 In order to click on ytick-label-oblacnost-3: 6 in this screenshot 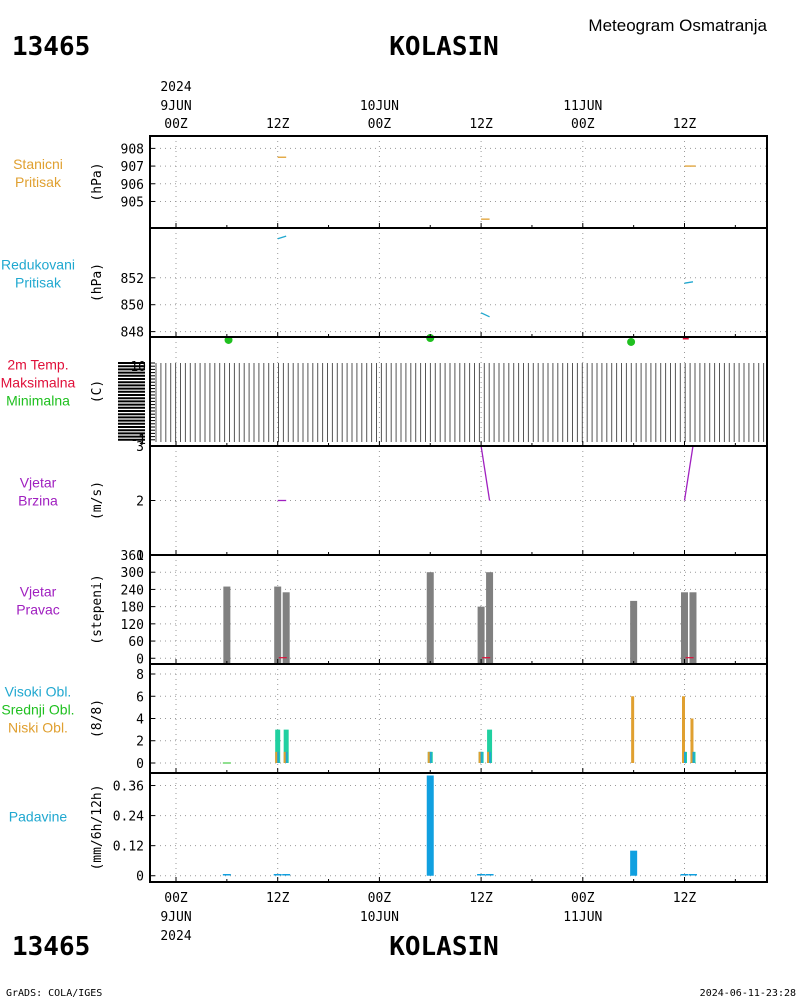, I will do `click(140, 697)`.